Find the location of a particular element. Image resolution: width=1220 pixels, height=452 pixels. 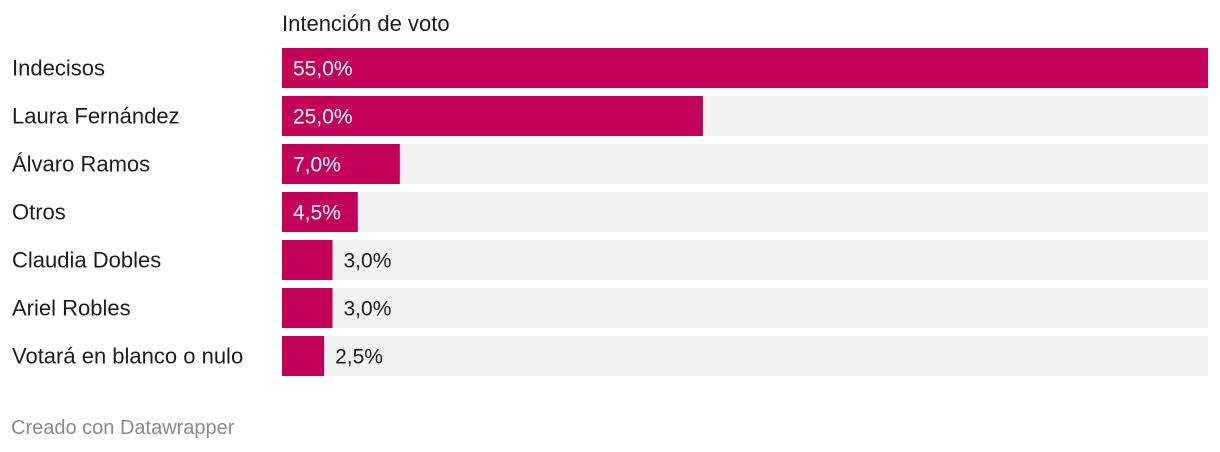

category-label: Otros is located at coordinates (39, 212).